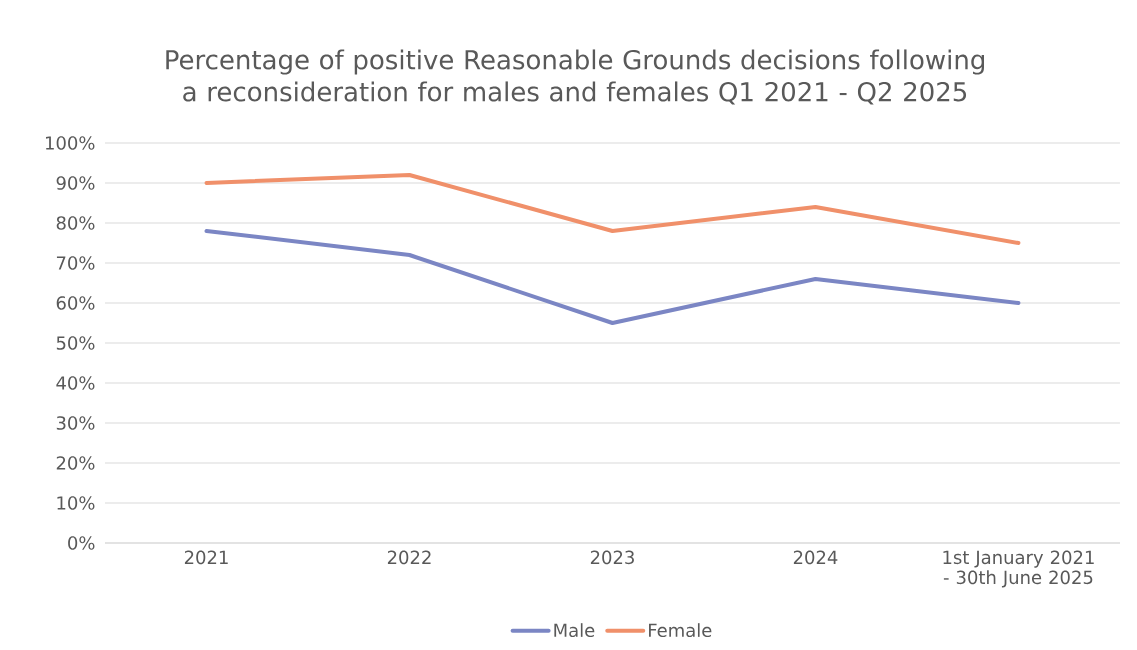 The height and width of the screenshot is (650, 1137). Describe the element at coordinates (1018, 569) in the screenshot. I see `x-tick-label: 1st January 2021 - 30th June 2025` at that location.